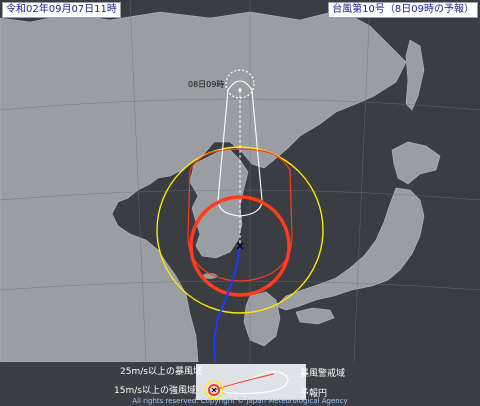  I want to click on legend-diagram, so click(251, 382).